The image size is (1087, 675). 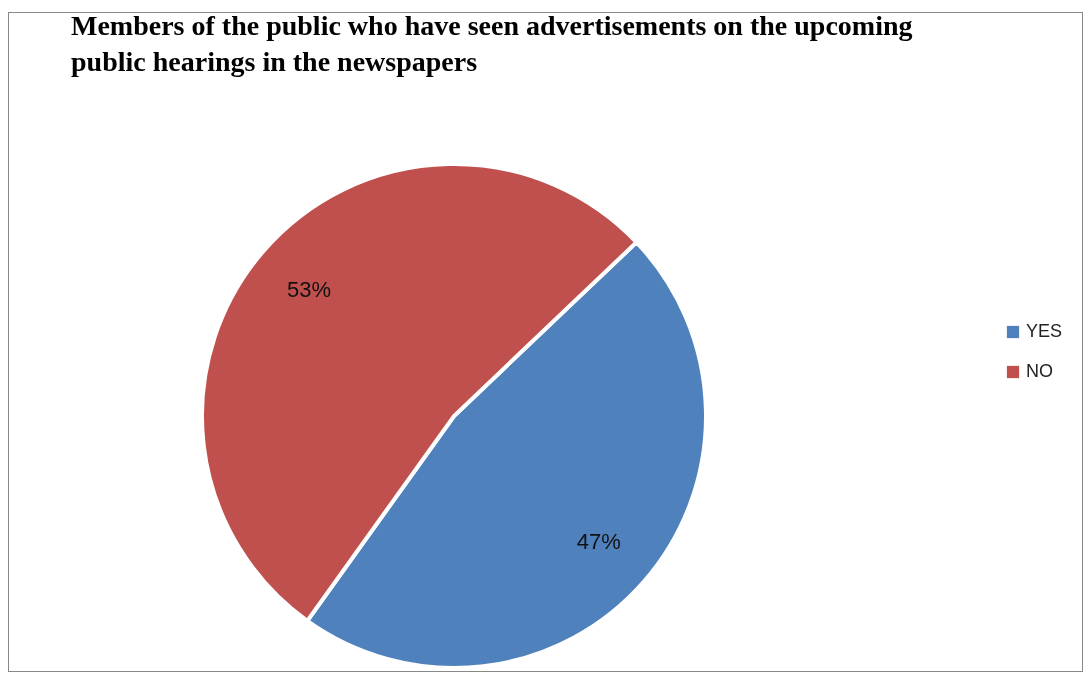 What do you see at coordinates (598, 541) in the screenshot?
I see `data-label: 47%` at bounding box center [598, 541].